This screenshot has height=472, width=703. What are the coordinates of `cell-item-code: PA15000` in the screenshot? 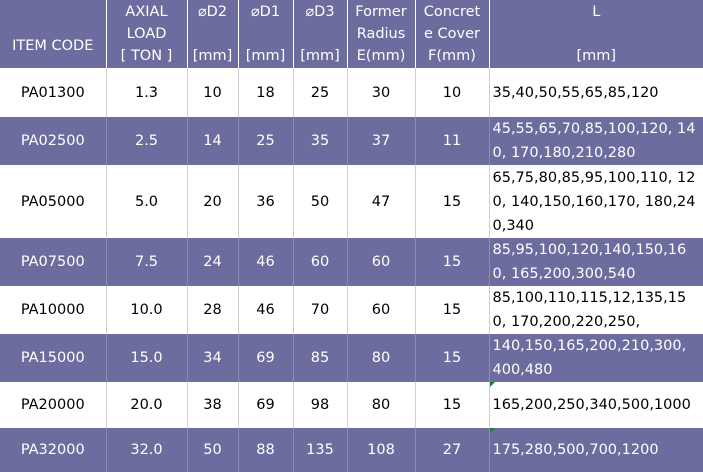 It's located at (53, 358).